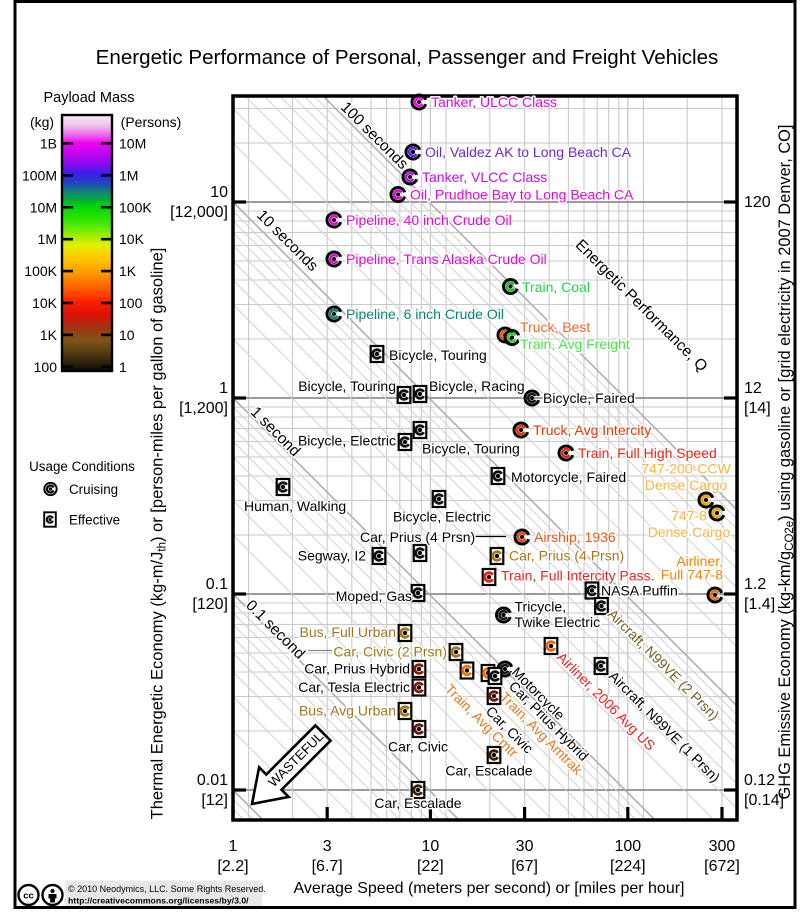 This screenshot has height=915, width=800. I want to click on svg-text: [12], so click(214, 800).